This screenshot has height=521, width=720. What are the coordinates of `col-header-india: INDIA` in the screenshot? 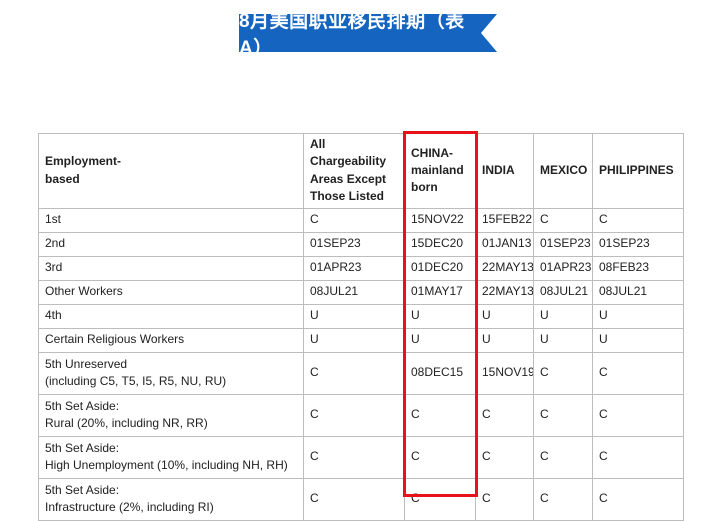 It's located at (504, 171).